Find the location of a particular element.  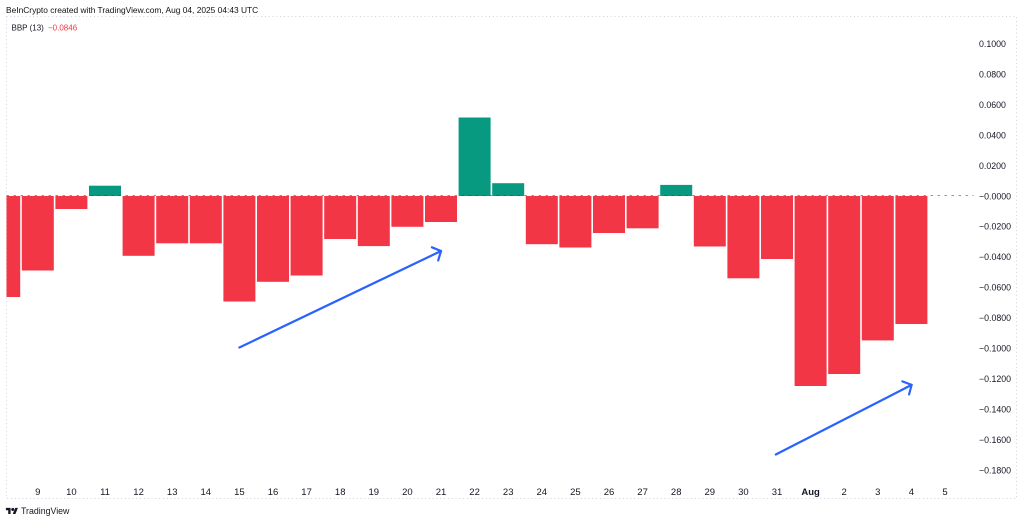

svg-text: 5 is located at coordinates (944, 492).